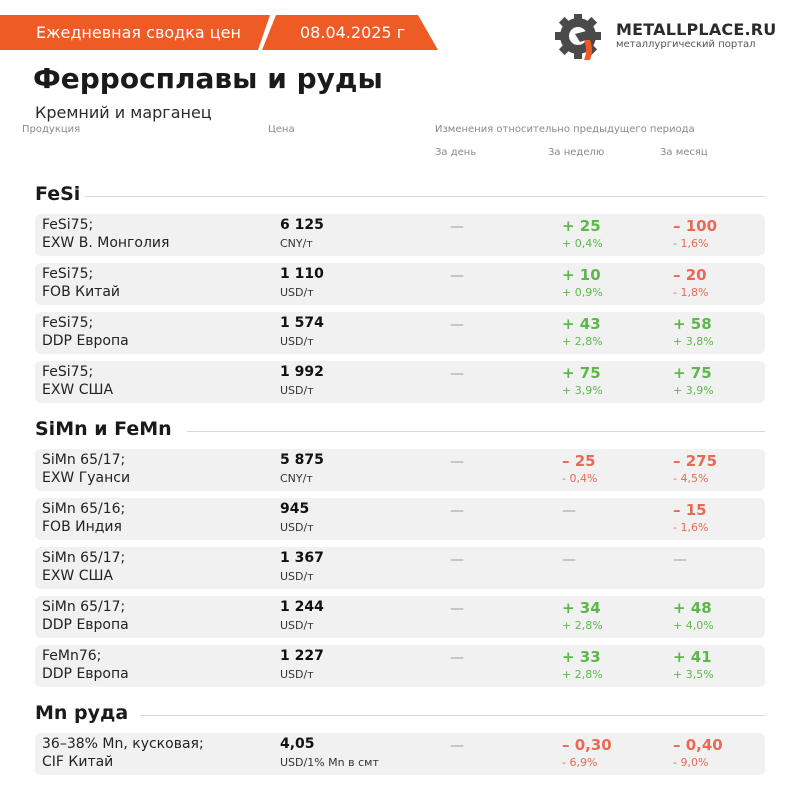  Describe the element at coordinates (690, 510) in the screenshot. I see `month-change: – 15` at that location.